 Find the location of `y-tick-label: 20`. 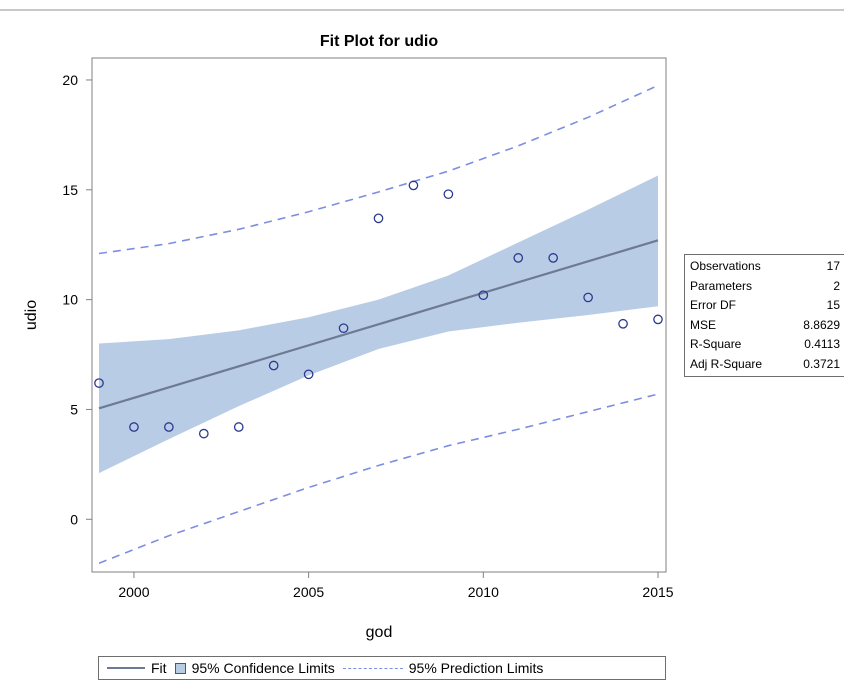

y-tick-label: 20 is located at coordinates (70, 80).